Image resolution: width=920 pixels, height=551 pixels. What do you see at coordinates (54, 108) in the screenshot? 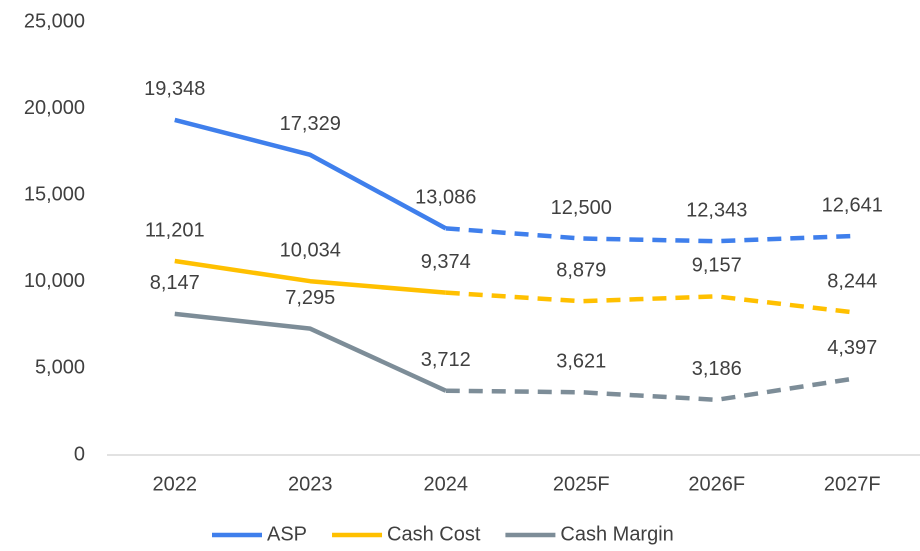
I see `y-tick-label: 20,000` at bounding box center [54, 108].